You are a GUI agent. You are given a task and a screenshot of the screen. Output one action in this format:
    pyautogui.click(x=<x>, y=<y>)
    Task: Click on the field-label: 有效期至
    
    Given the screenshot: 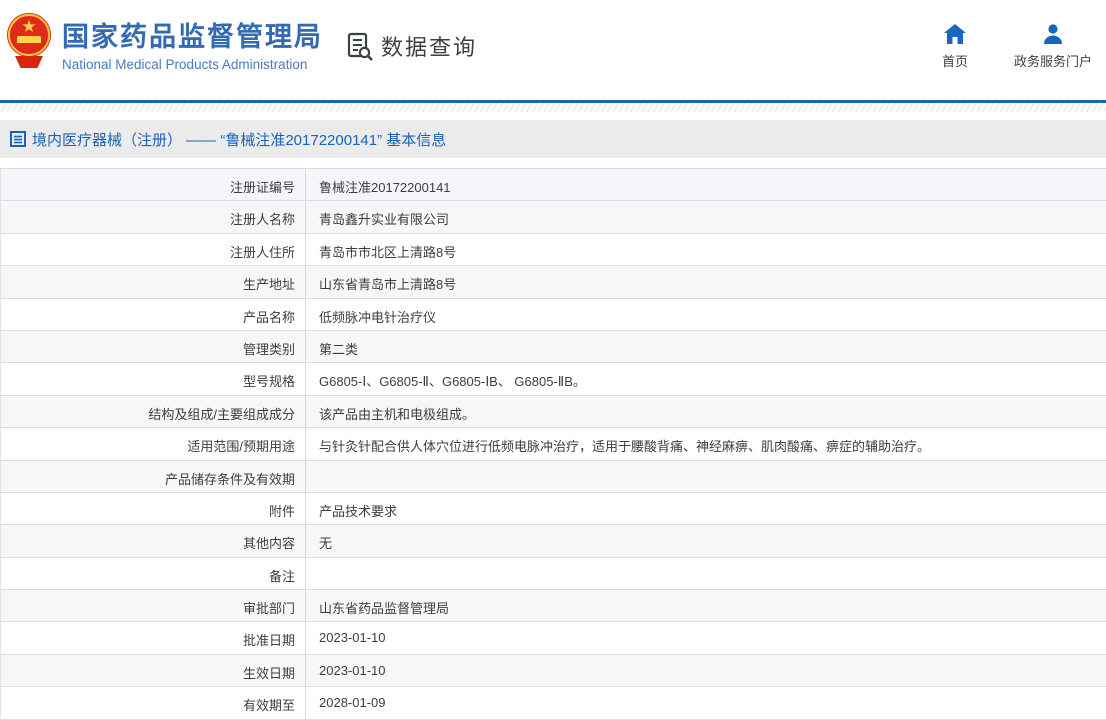 What is the action you would take?
    pyautogui.click(x=153, y=703)
    